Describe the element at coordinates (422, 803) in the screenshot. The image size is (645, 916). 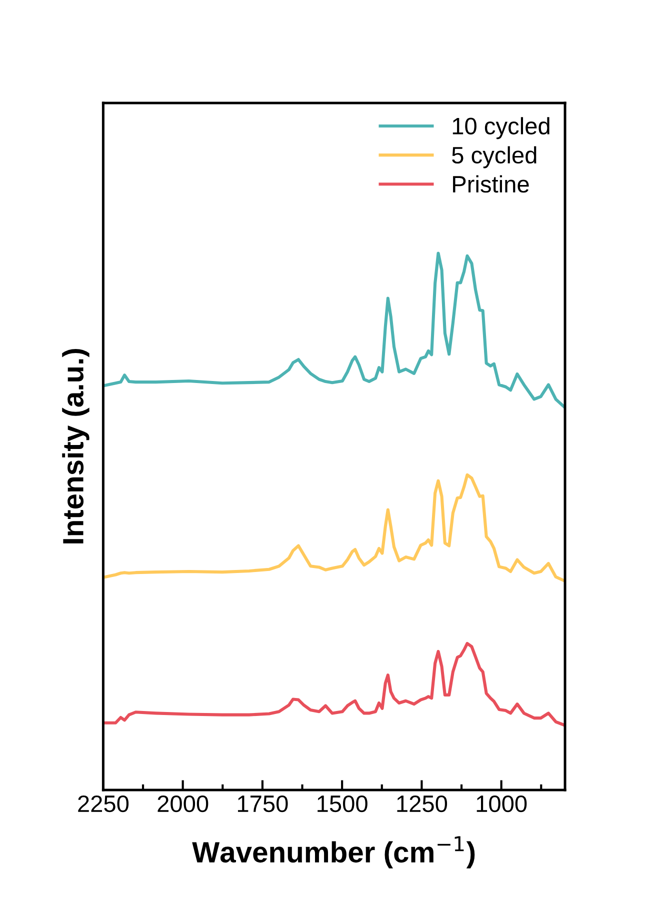
I see `x-tick-label: 1250` at that location.